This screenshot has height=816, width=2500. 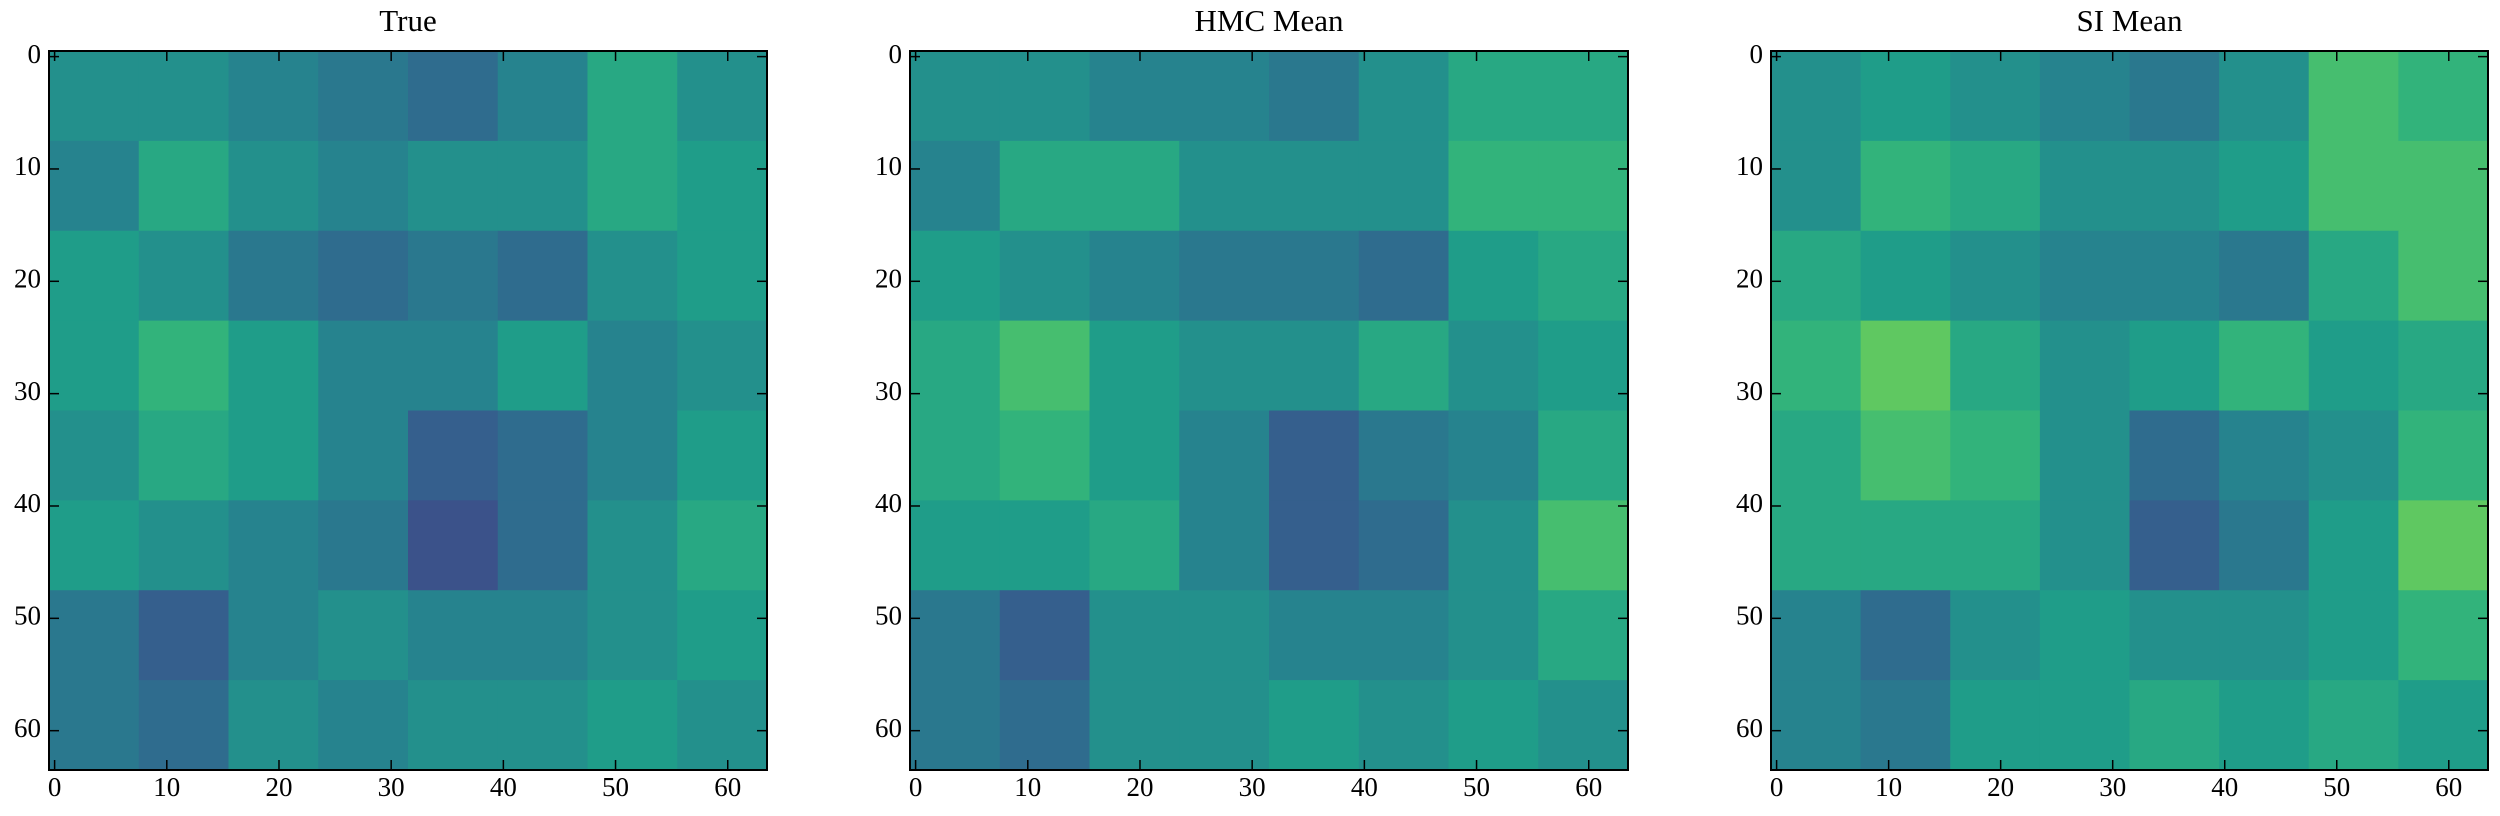 I want to click on chart-title: SI Mean, so click(x=2130, y=20).